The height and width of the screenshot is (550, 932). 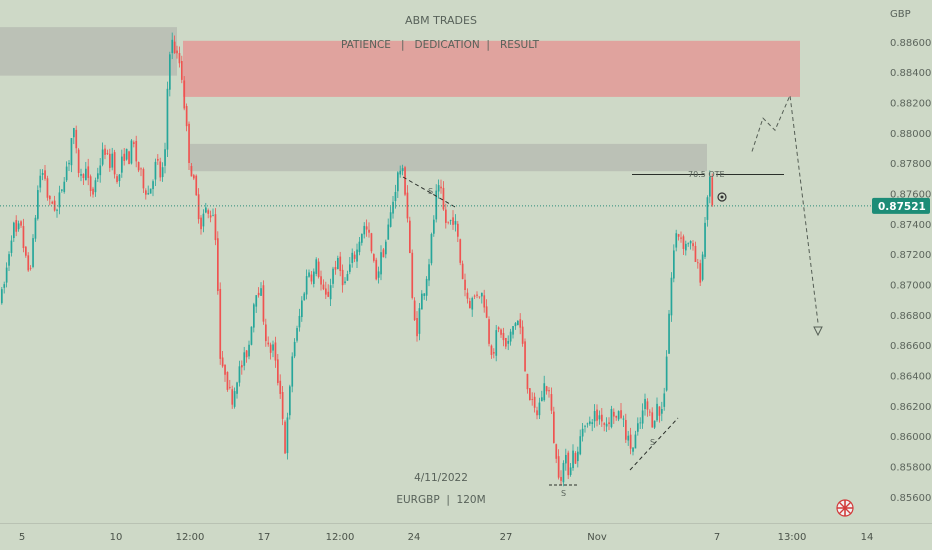 What do you see at coordinates (785, 208) in the screenshot?
I see `projection-path` at bounding box center [785, 208].